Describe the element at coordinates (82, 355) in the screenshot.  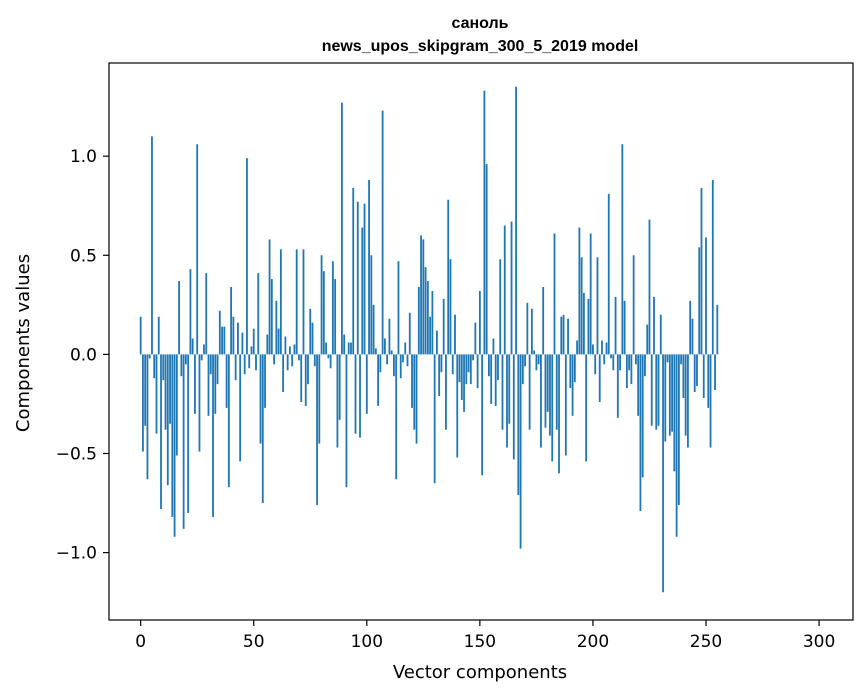
I see `y-axis-ticks: −1.0 −0.5 0.0 0.5 1.0` at that location.